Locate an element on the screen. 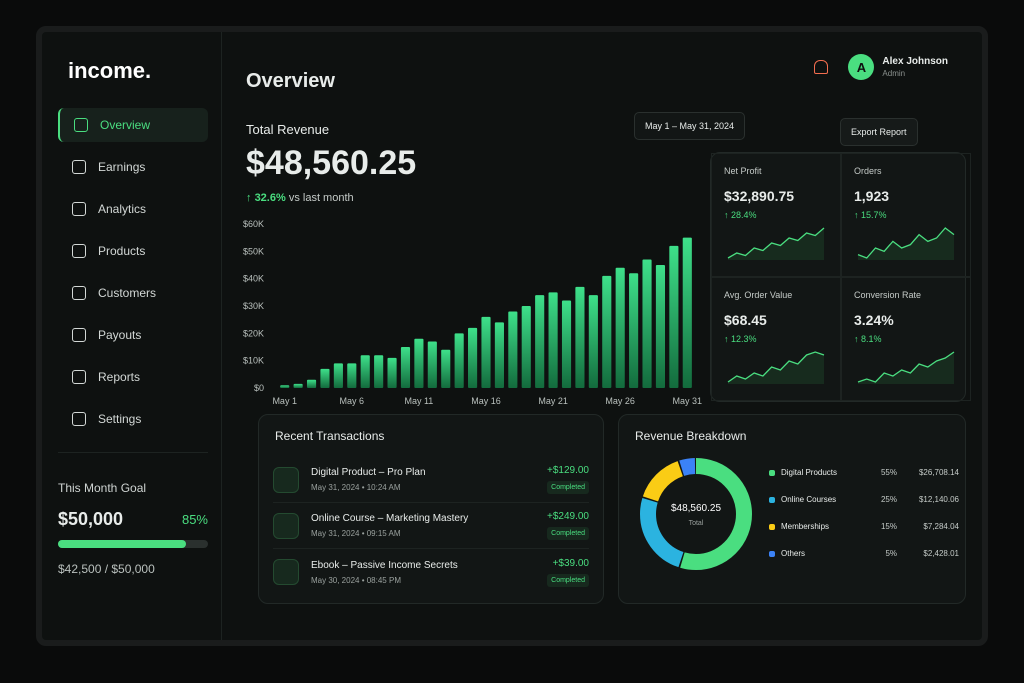  legend-name: Digital Products is located at coordinates (809, 472).